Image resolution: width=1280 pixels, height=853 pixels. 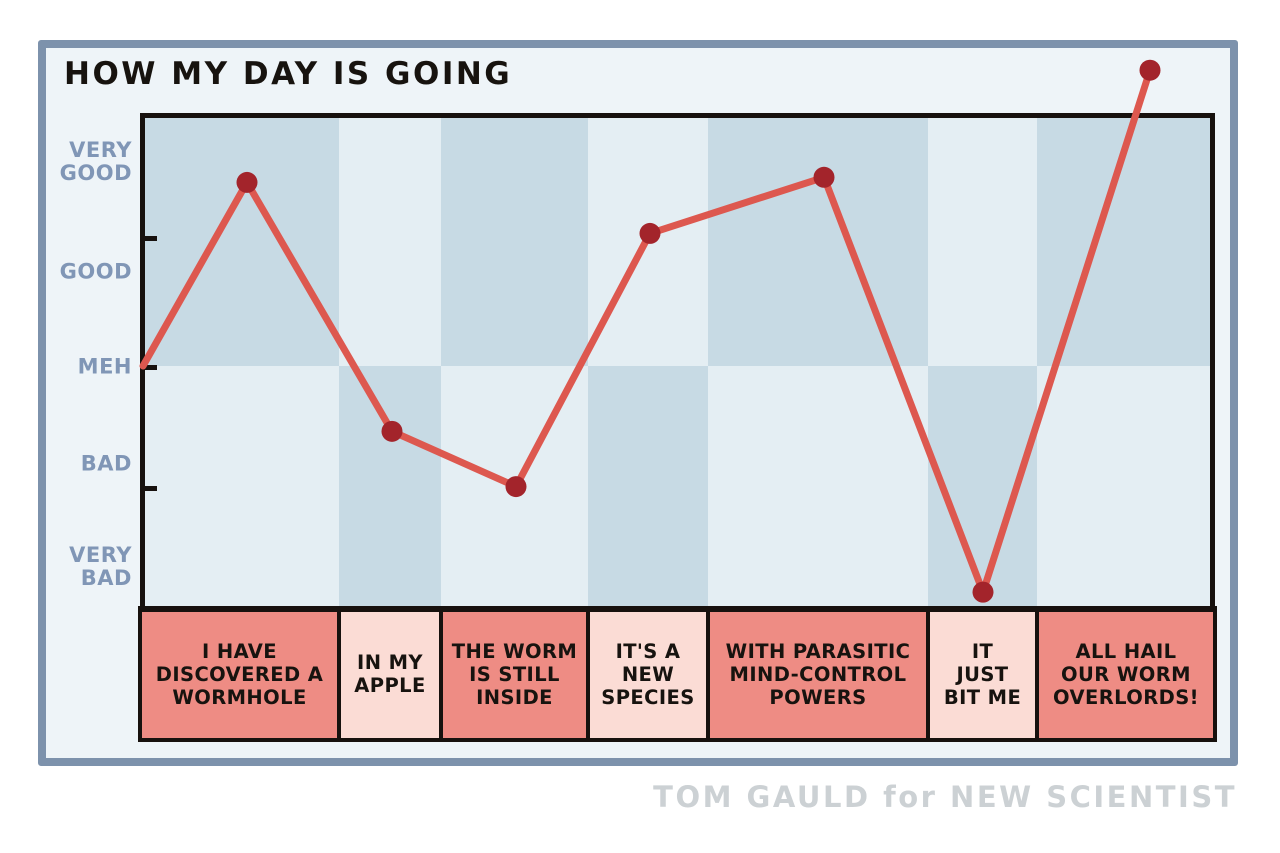 What do you see at coordinates (100, 566) in the screenshot?
I see `y-axis-label: VERY BAD` at bounding box center [100, 566].